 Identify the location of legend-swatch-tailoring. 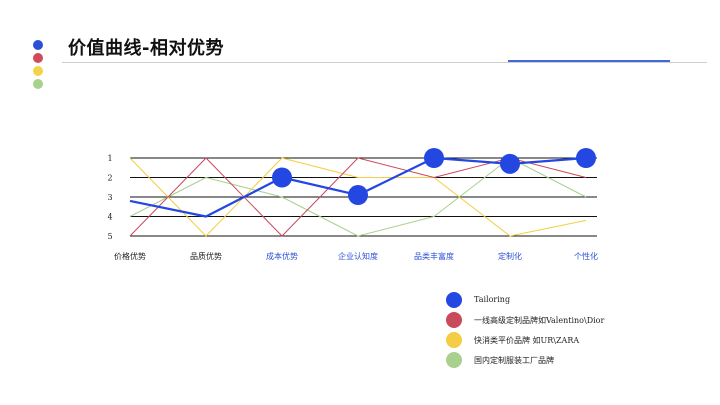
(454, 300).